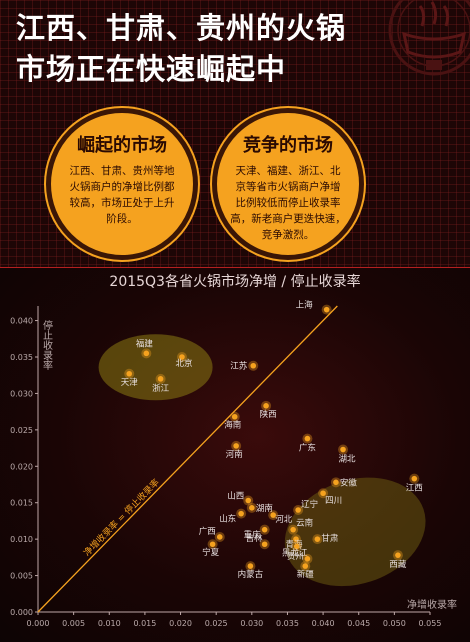  I want to click on callout-title: 竞争的市场, so click(288, 145).